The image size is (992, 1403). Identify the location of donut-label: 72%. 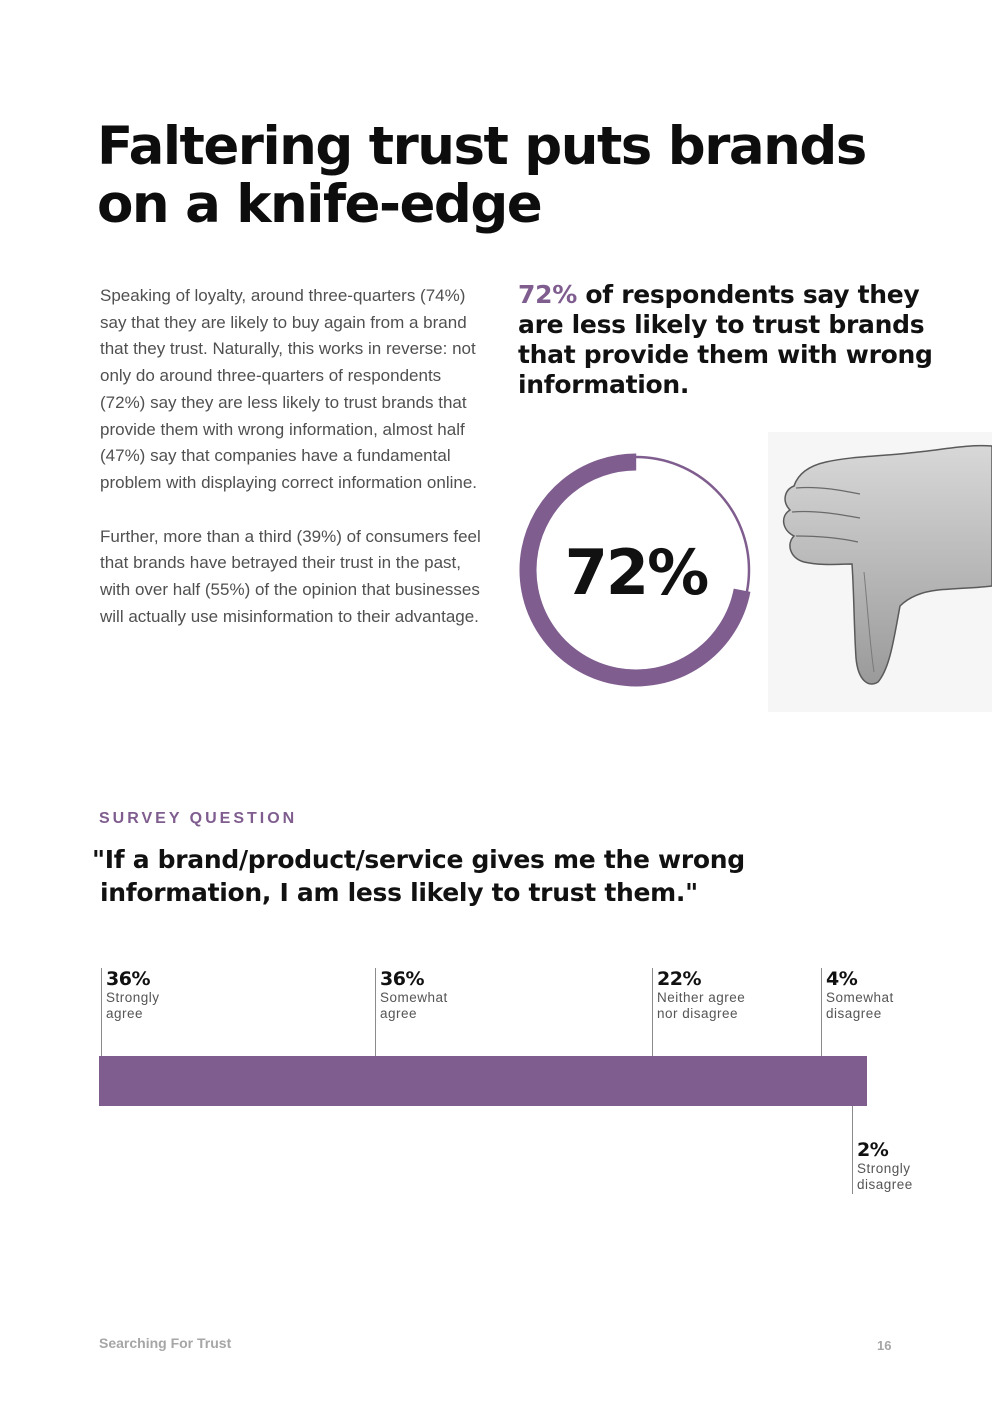
(636, 572).